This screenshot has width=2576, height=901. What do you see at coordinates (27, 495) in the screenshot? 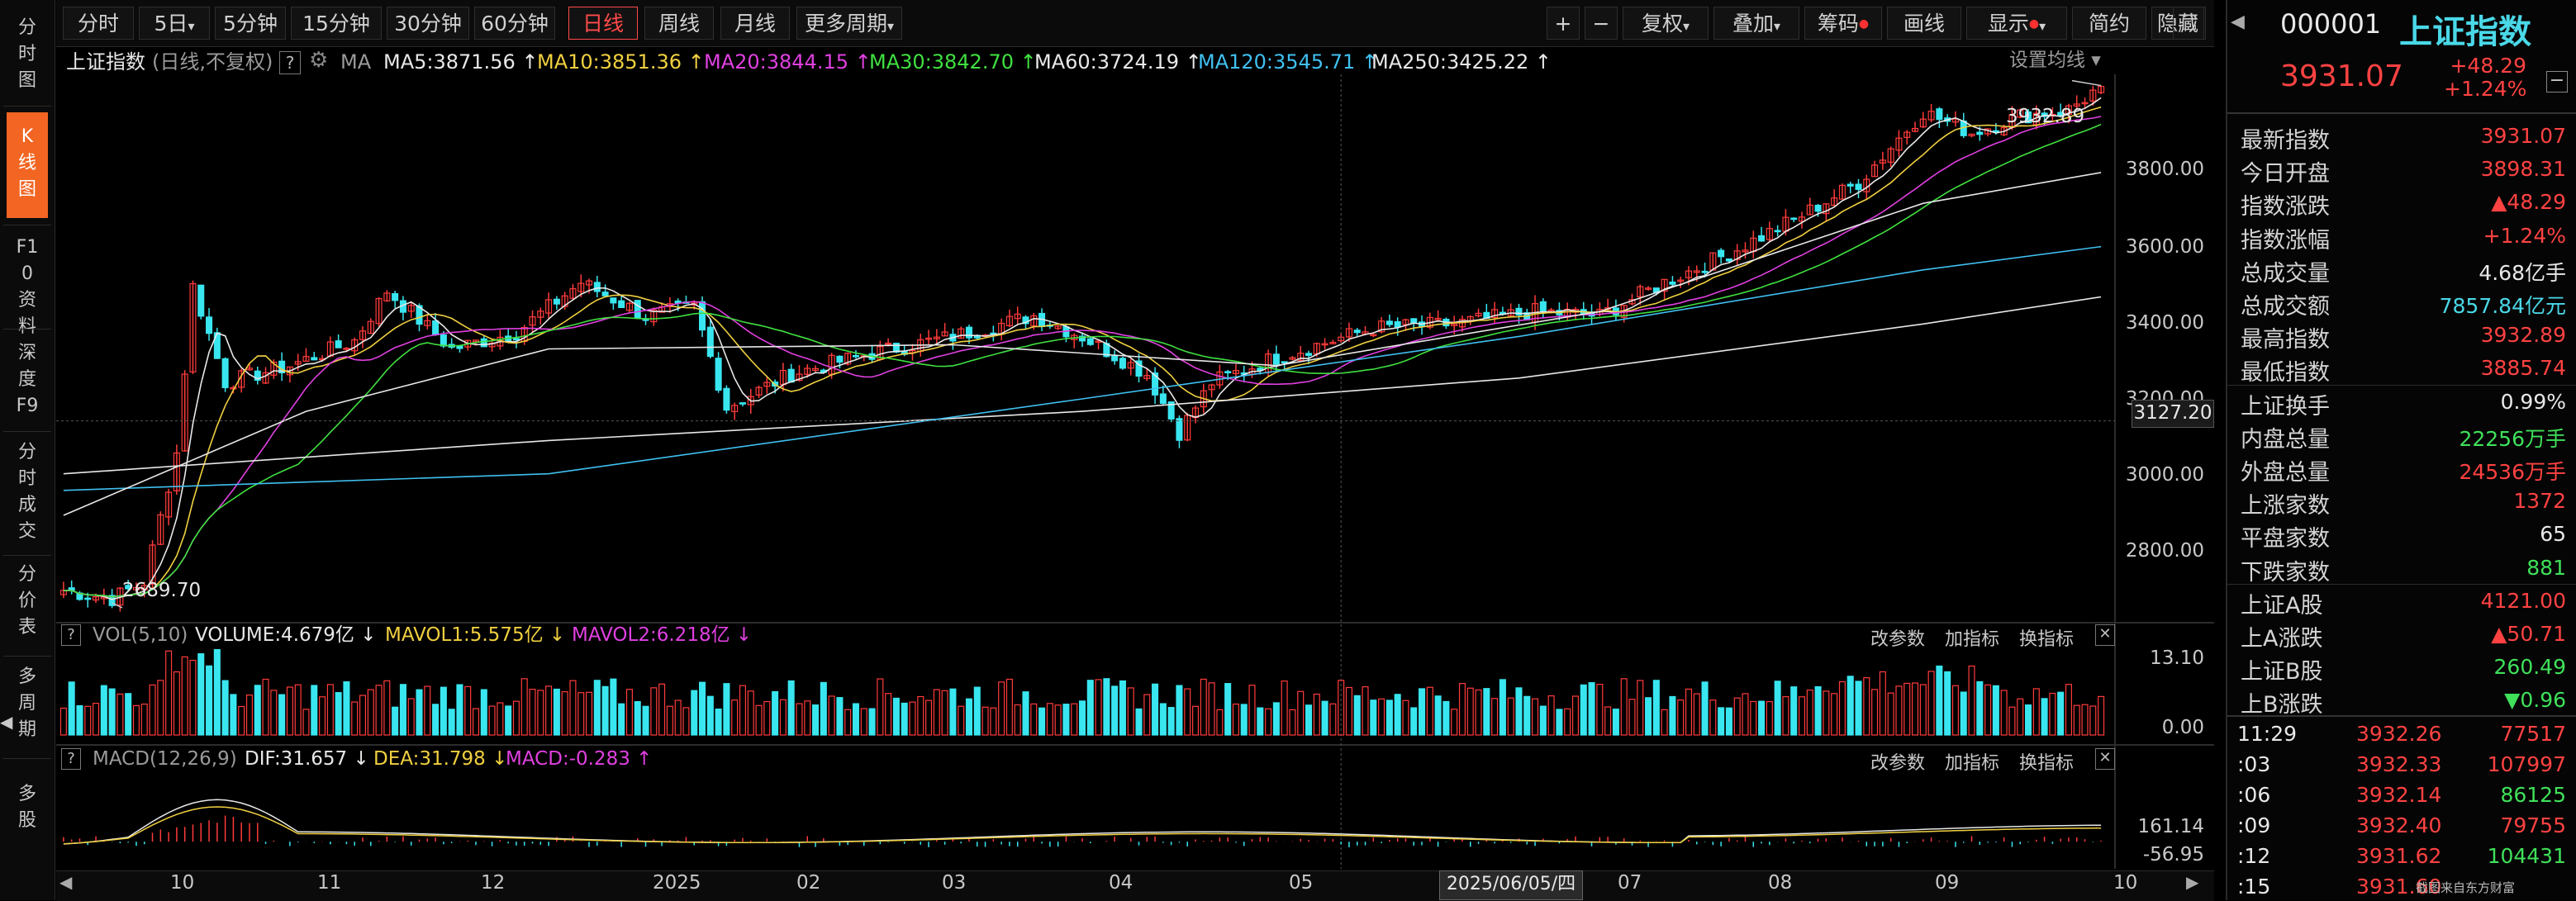
I see `sidebar-item-ticks: 分时成交` at bounding box center [27, 495].